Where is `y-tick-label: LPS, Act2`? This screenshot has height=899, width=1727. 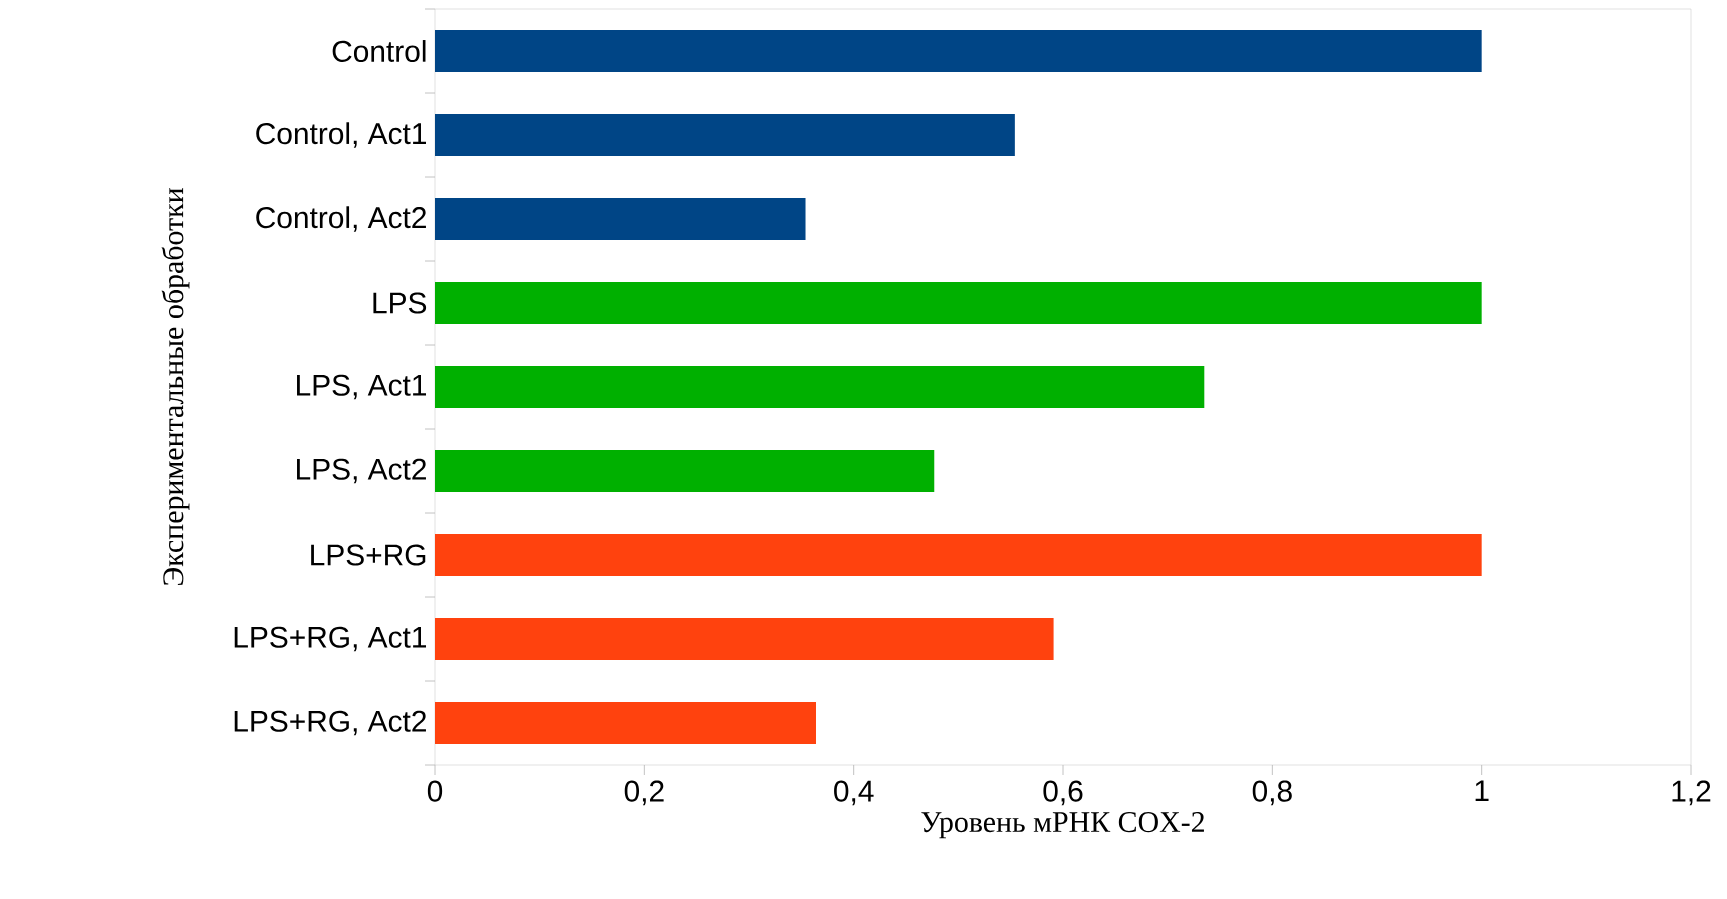 y-tick-label: LPS, Act2 is located at coordinates (361, 471).